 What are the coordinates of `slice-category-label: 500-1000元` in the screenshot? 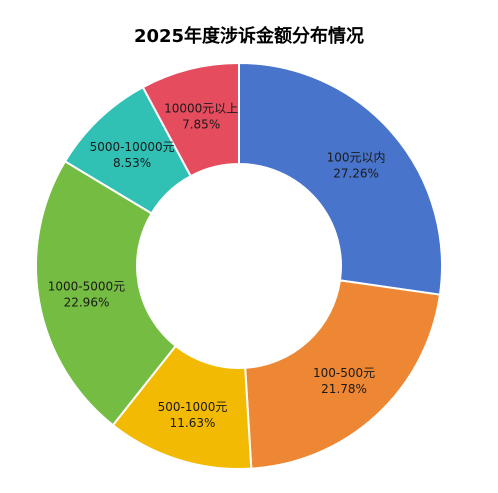 It's located at (193, 407).